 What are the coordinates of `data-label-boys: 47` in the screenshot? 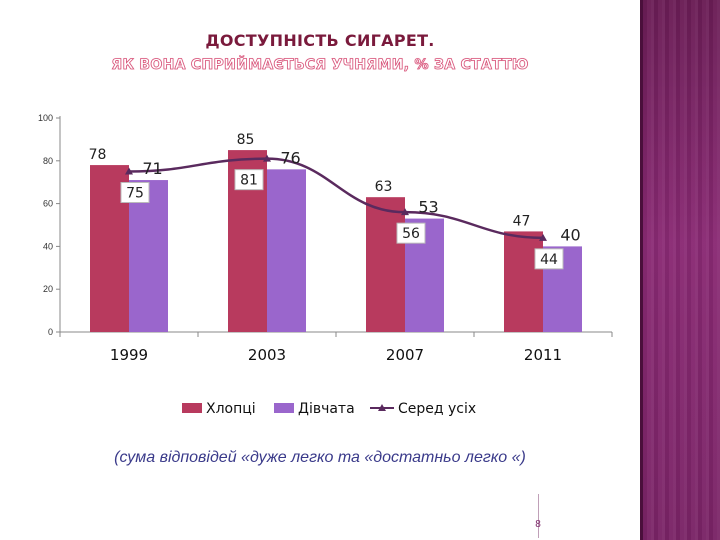 It's located at (522, 221).